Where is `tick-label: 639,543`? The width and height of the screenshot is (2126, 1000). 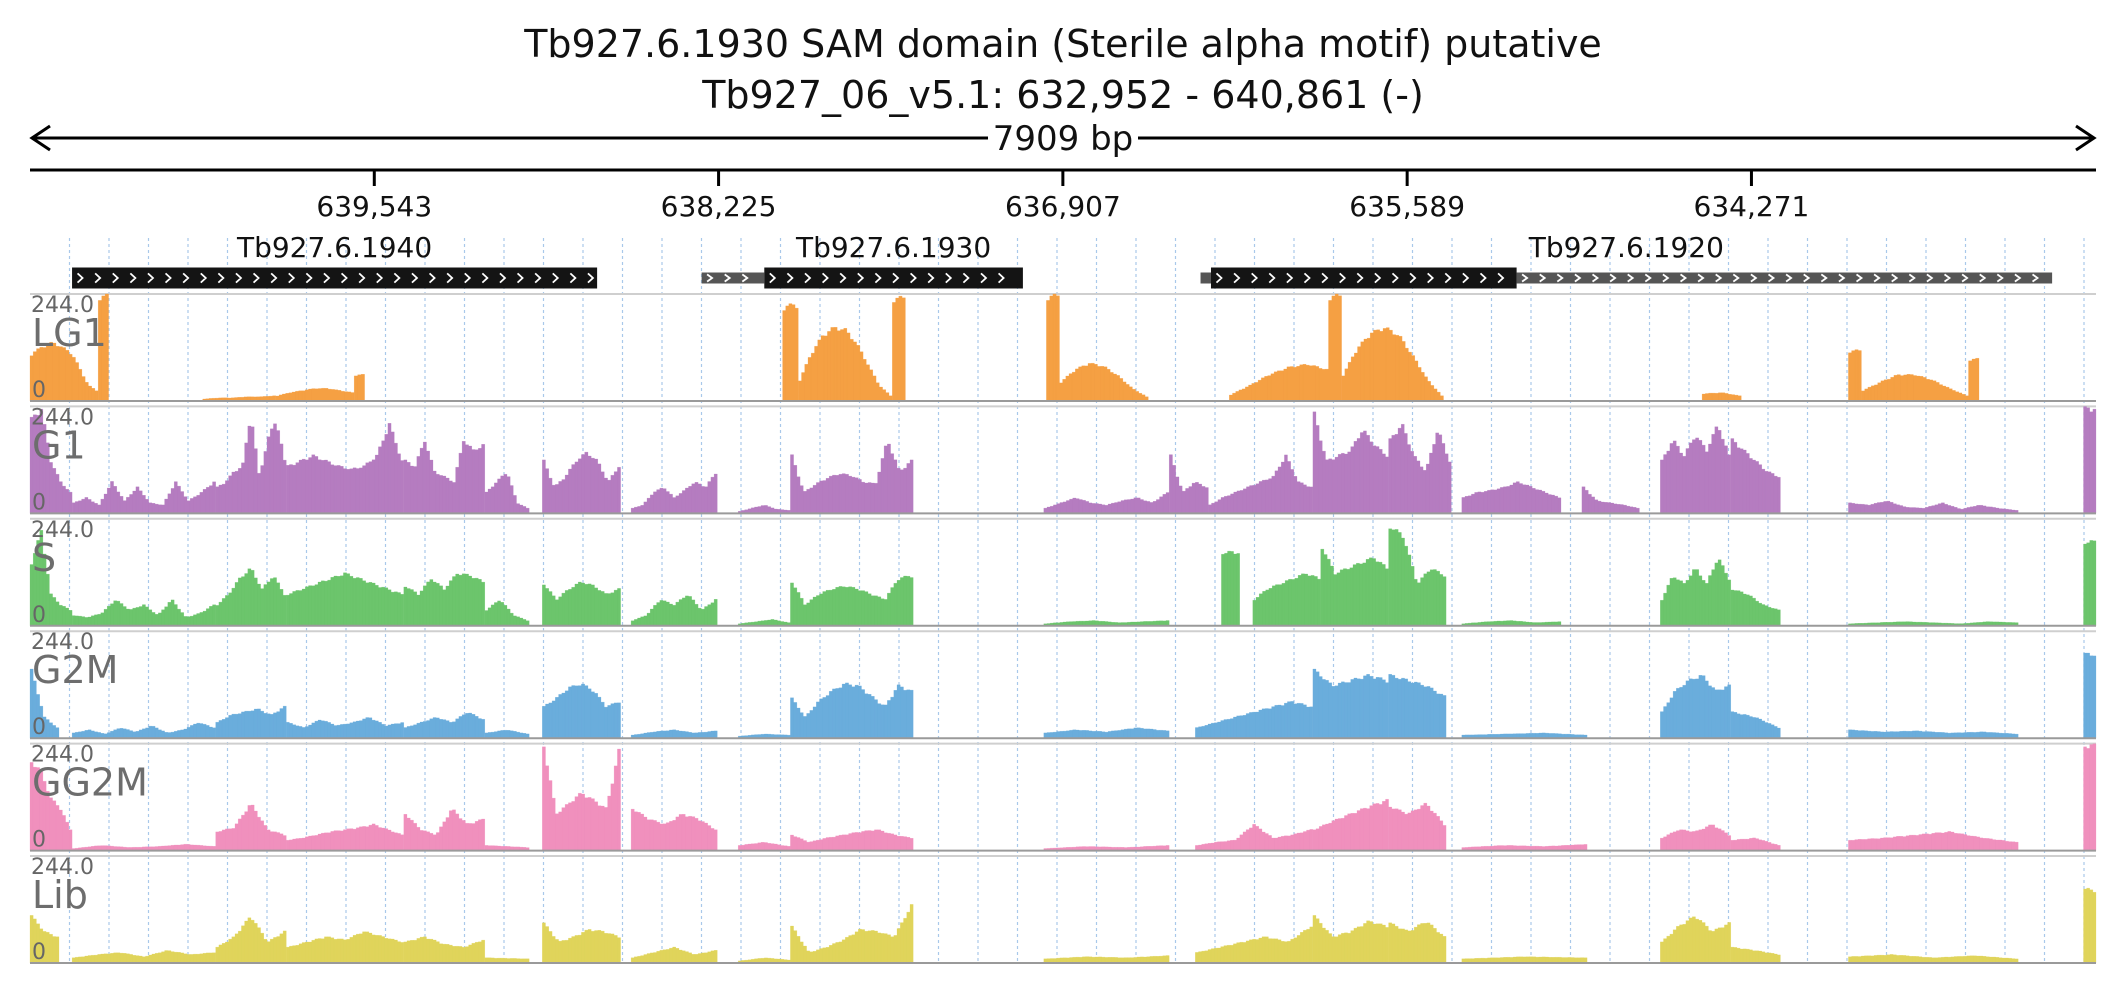 tick-label: 639,543 is located at coordinates (374, 206).